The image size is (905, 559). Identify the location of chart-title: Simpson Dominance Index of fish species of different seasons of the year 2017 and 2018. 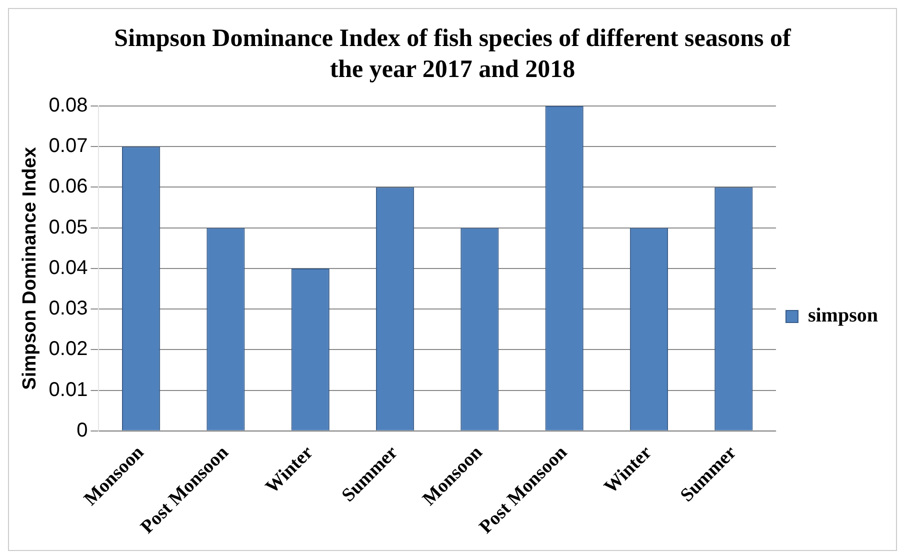
(452, 54).